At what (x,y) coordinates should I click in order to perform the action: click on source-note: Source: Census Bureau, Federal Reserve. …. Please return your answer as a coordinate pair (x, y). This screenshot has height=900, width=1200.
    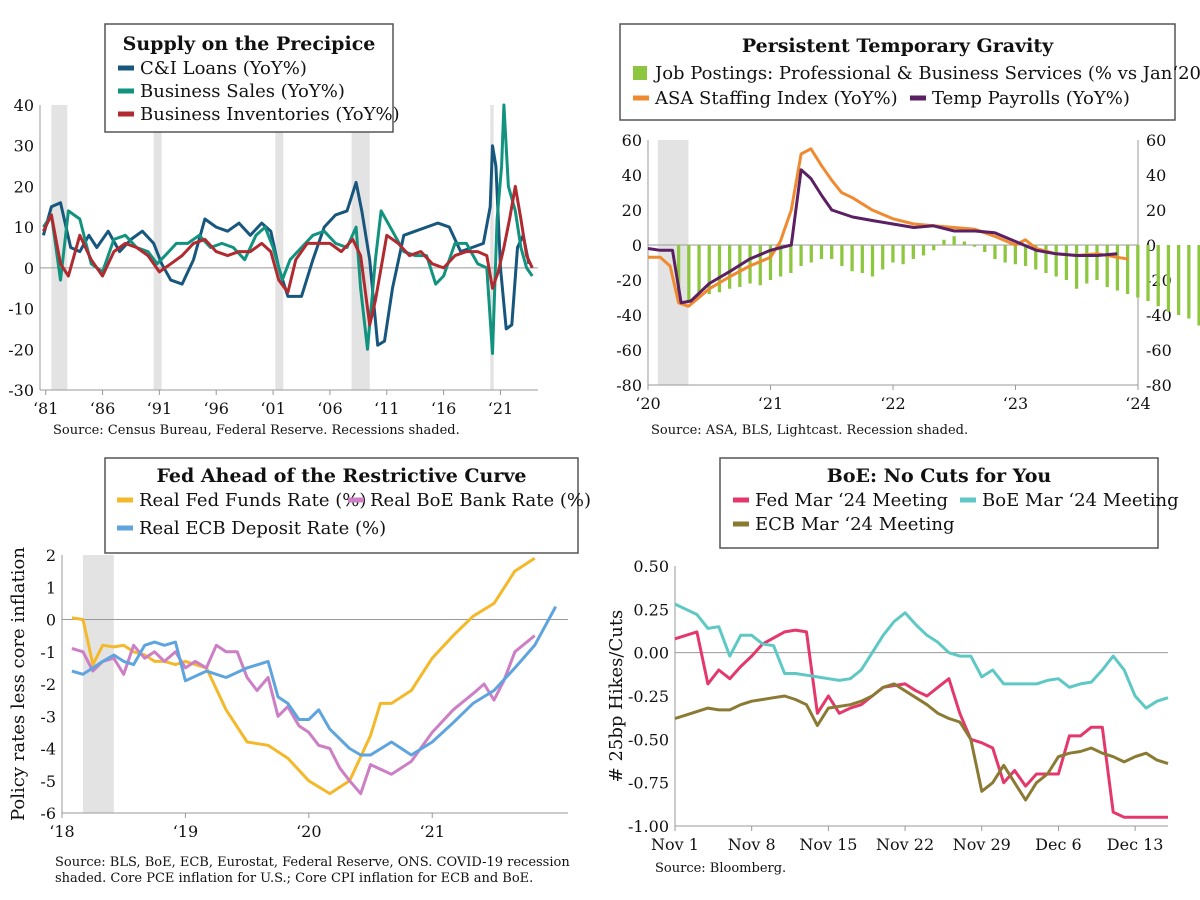
    Looking at the image, I should click on (256, 430).